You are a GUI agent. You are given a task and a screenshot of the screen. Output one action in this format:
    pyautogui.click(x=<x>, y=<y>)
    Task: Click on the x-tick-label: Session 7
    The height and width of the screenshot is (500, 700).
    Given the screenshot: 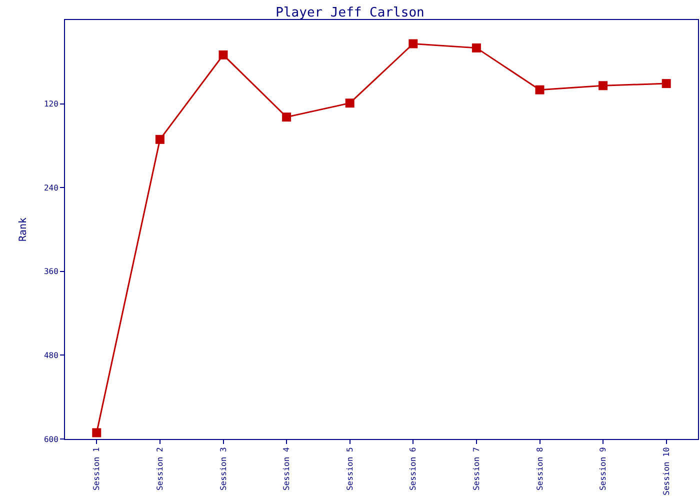 What is the action you would take?
    pyautogui.click(x=477, y=469)
    